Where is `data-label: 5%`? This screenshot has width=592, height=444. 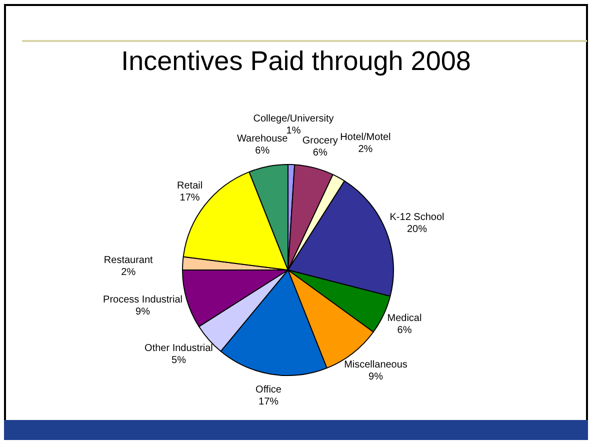 data-label: 5% is located at coordinates (178, 360).